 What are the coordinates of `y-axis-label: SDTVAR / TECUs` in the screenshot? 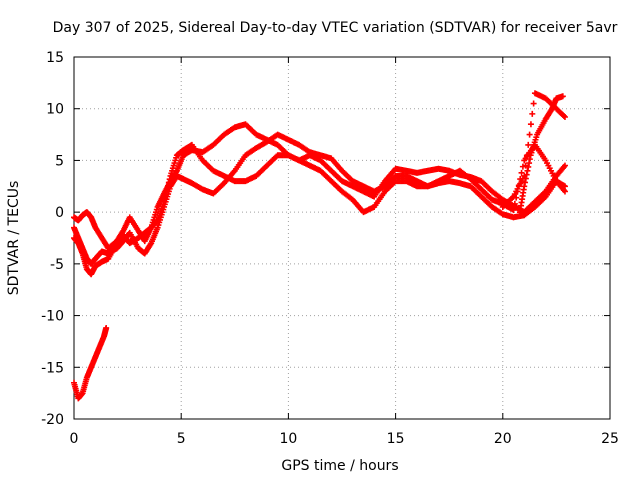 It's located at (14, 238).